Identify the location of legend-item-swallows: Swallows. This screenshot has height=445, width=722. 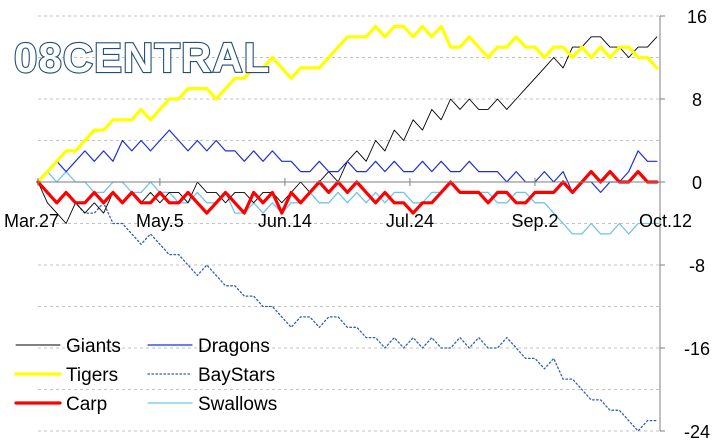
(212, 404).